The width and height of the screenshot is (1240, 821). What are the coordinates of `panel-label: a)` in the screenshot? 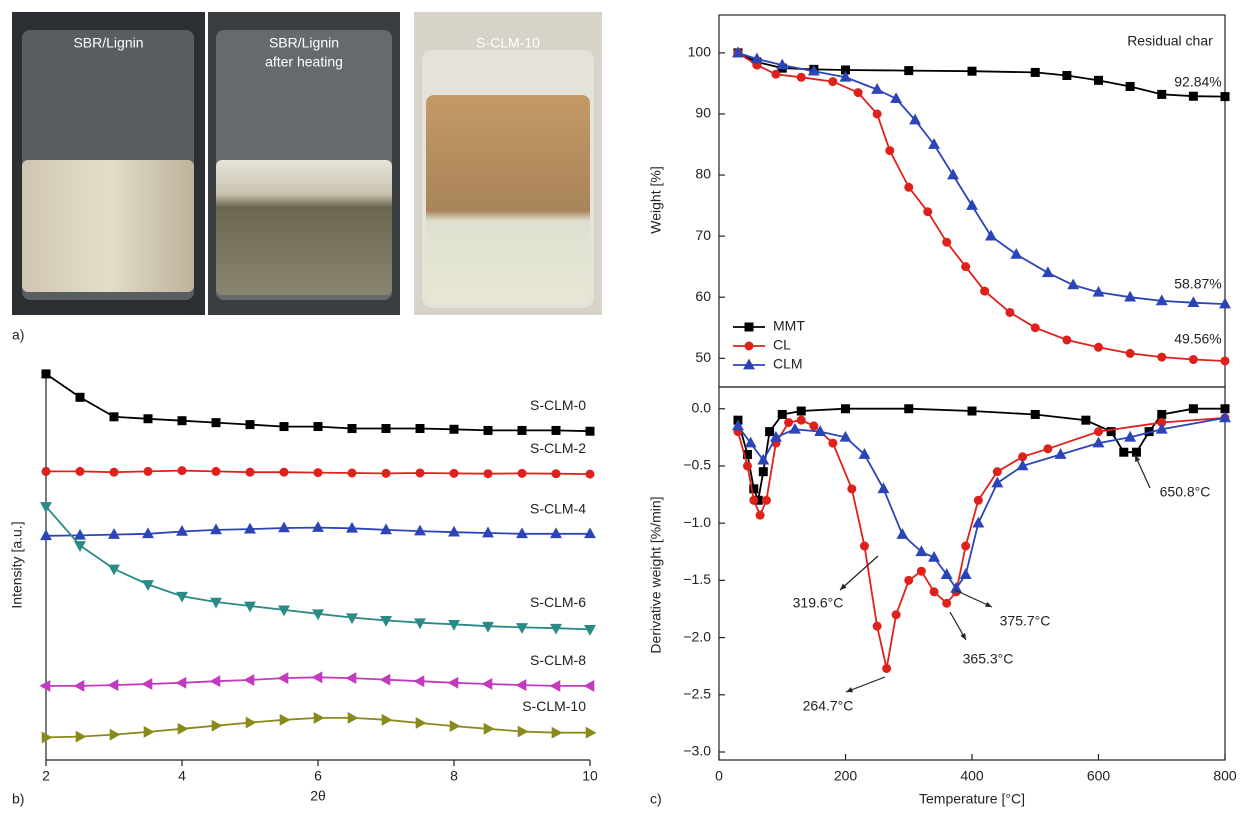 It's located at (18, 335).